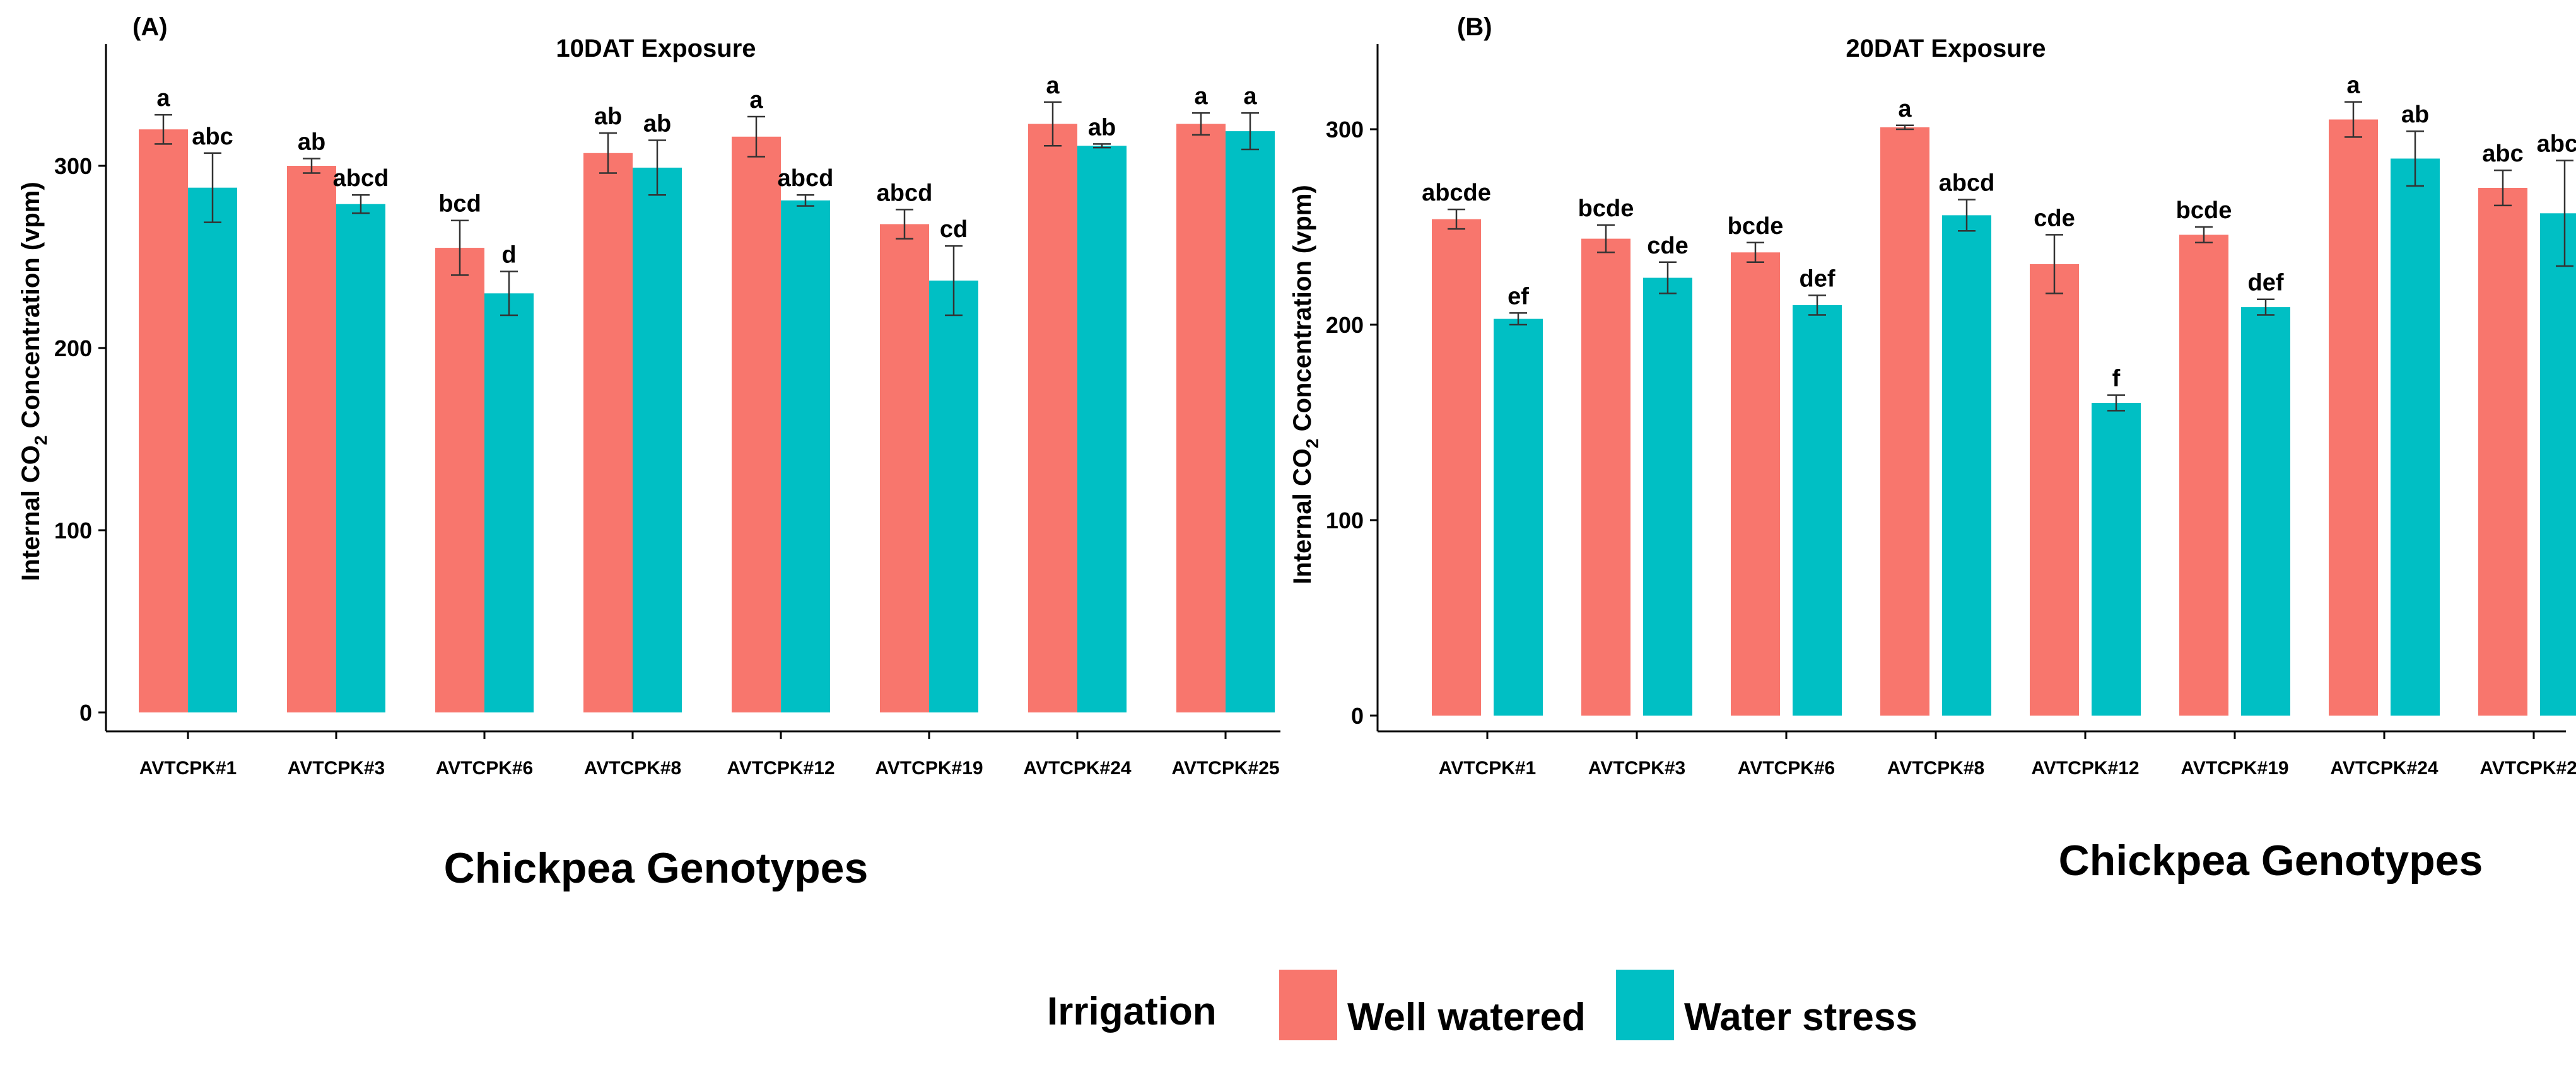 The width and height of the screenshot is (2576, 1080). I want to click on legend-title: Irrigation, so click(1132, 1011).